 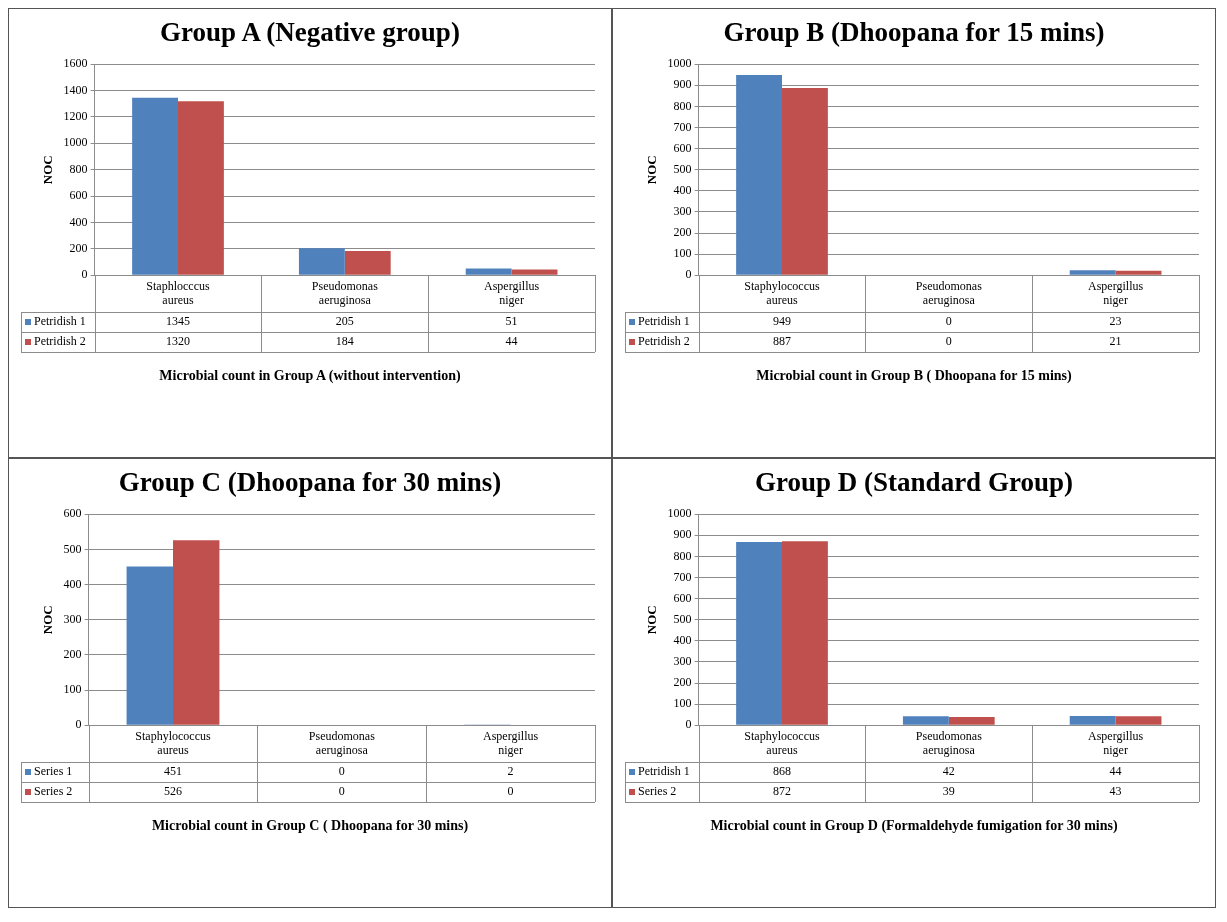 What do you see at coordinates (1115, 791) in the screenshot?
I see `data-label: 43` at bounding box center [1115, 791].